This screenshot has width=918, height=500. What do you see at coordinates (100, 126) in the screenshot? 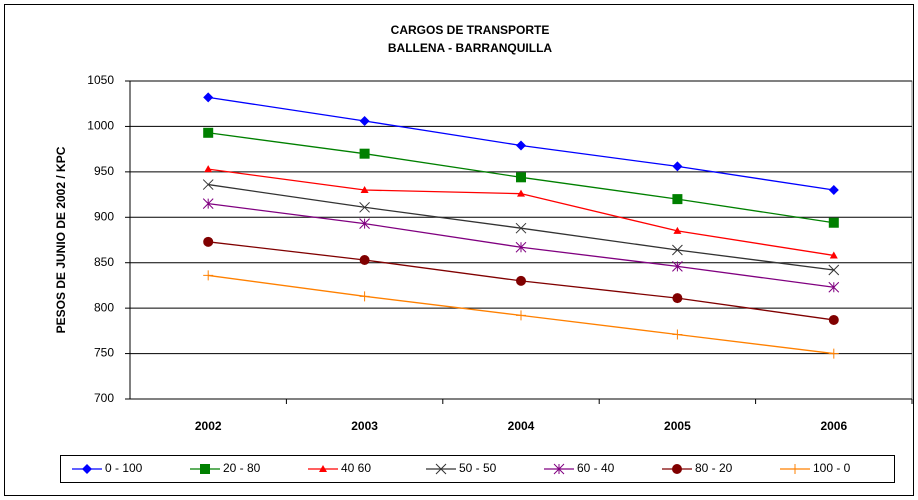
I see `y-tick-label: 1000` at bounding box center [100, 126].